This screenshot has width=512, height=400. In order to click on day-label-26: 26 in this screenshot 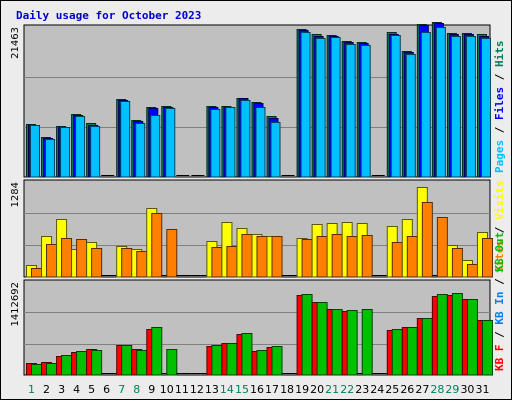, I will do `click(407, 389)`.